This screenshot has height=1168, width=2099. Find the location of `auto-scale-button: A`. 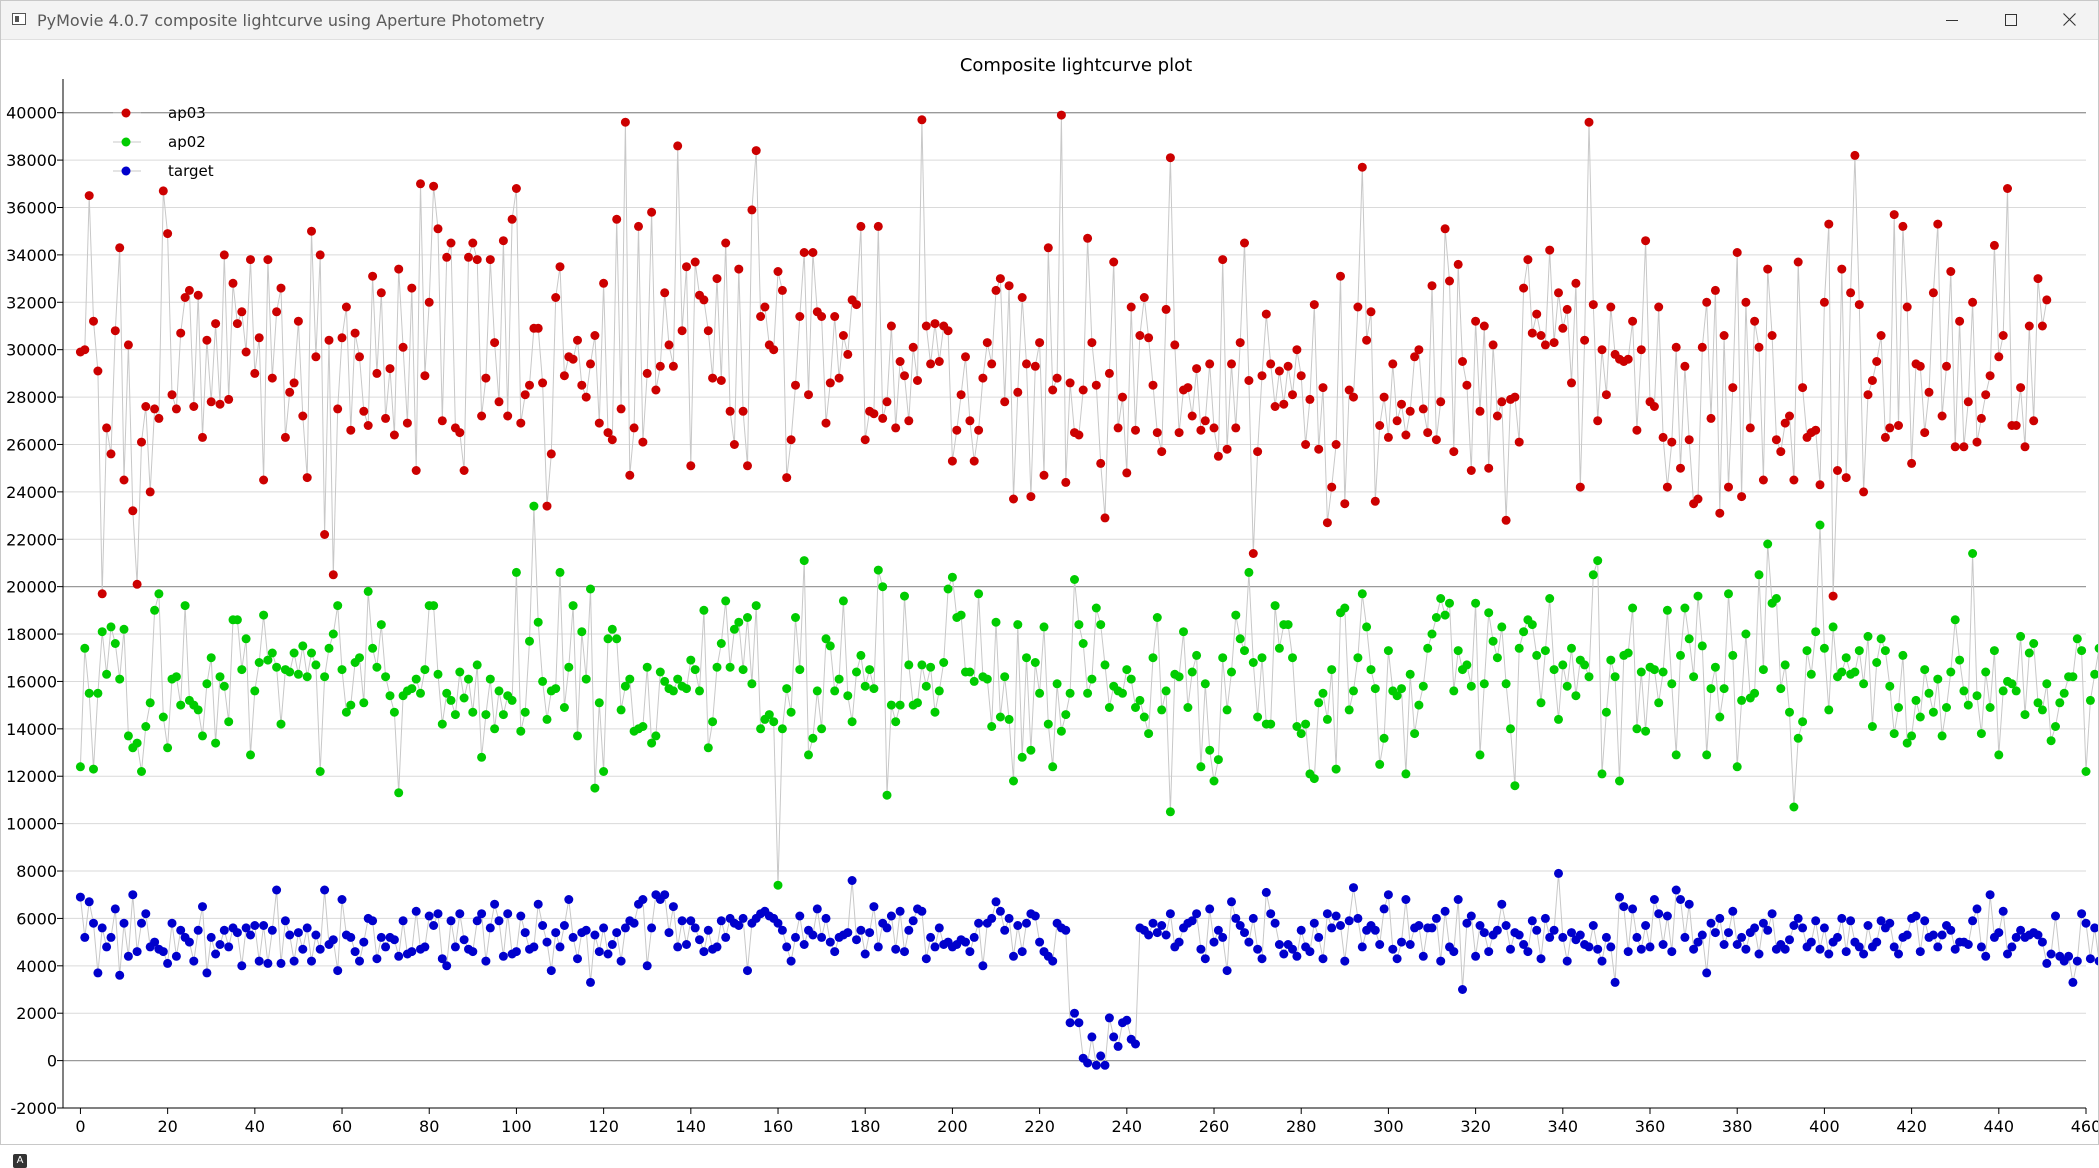

auto-scale-button: A is located at coordinates (20, 1161).